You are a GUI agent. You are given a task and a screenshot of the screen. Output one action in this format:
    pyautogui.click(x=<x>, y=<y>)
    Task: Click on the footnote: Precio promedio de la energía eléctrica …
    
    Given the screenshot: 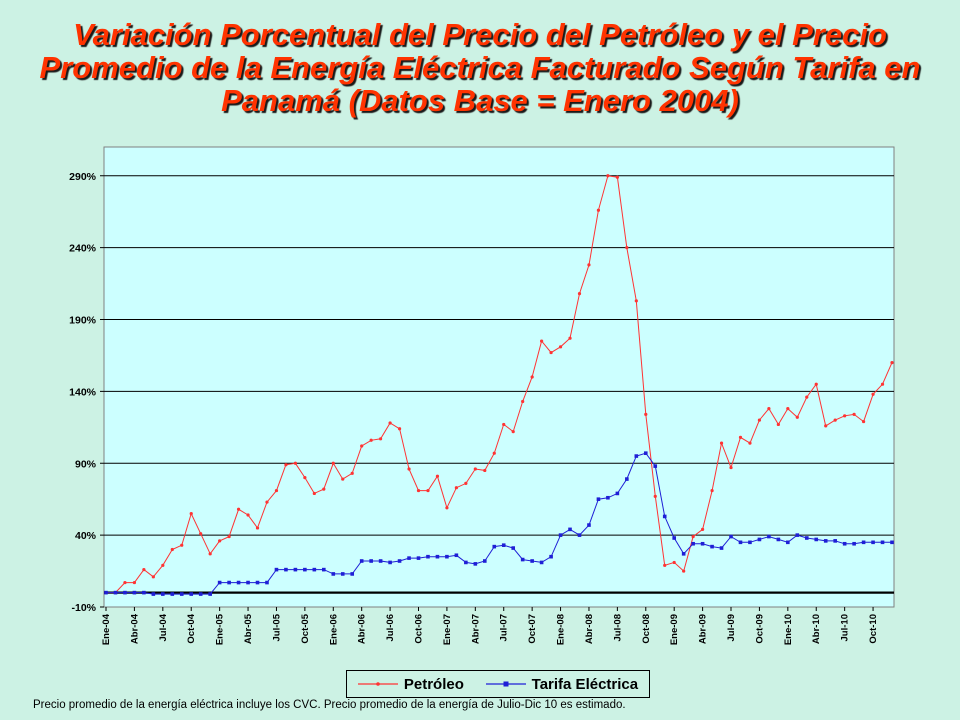 What is the action you would take?
    pyautogui.click(x=329, y=705)
    